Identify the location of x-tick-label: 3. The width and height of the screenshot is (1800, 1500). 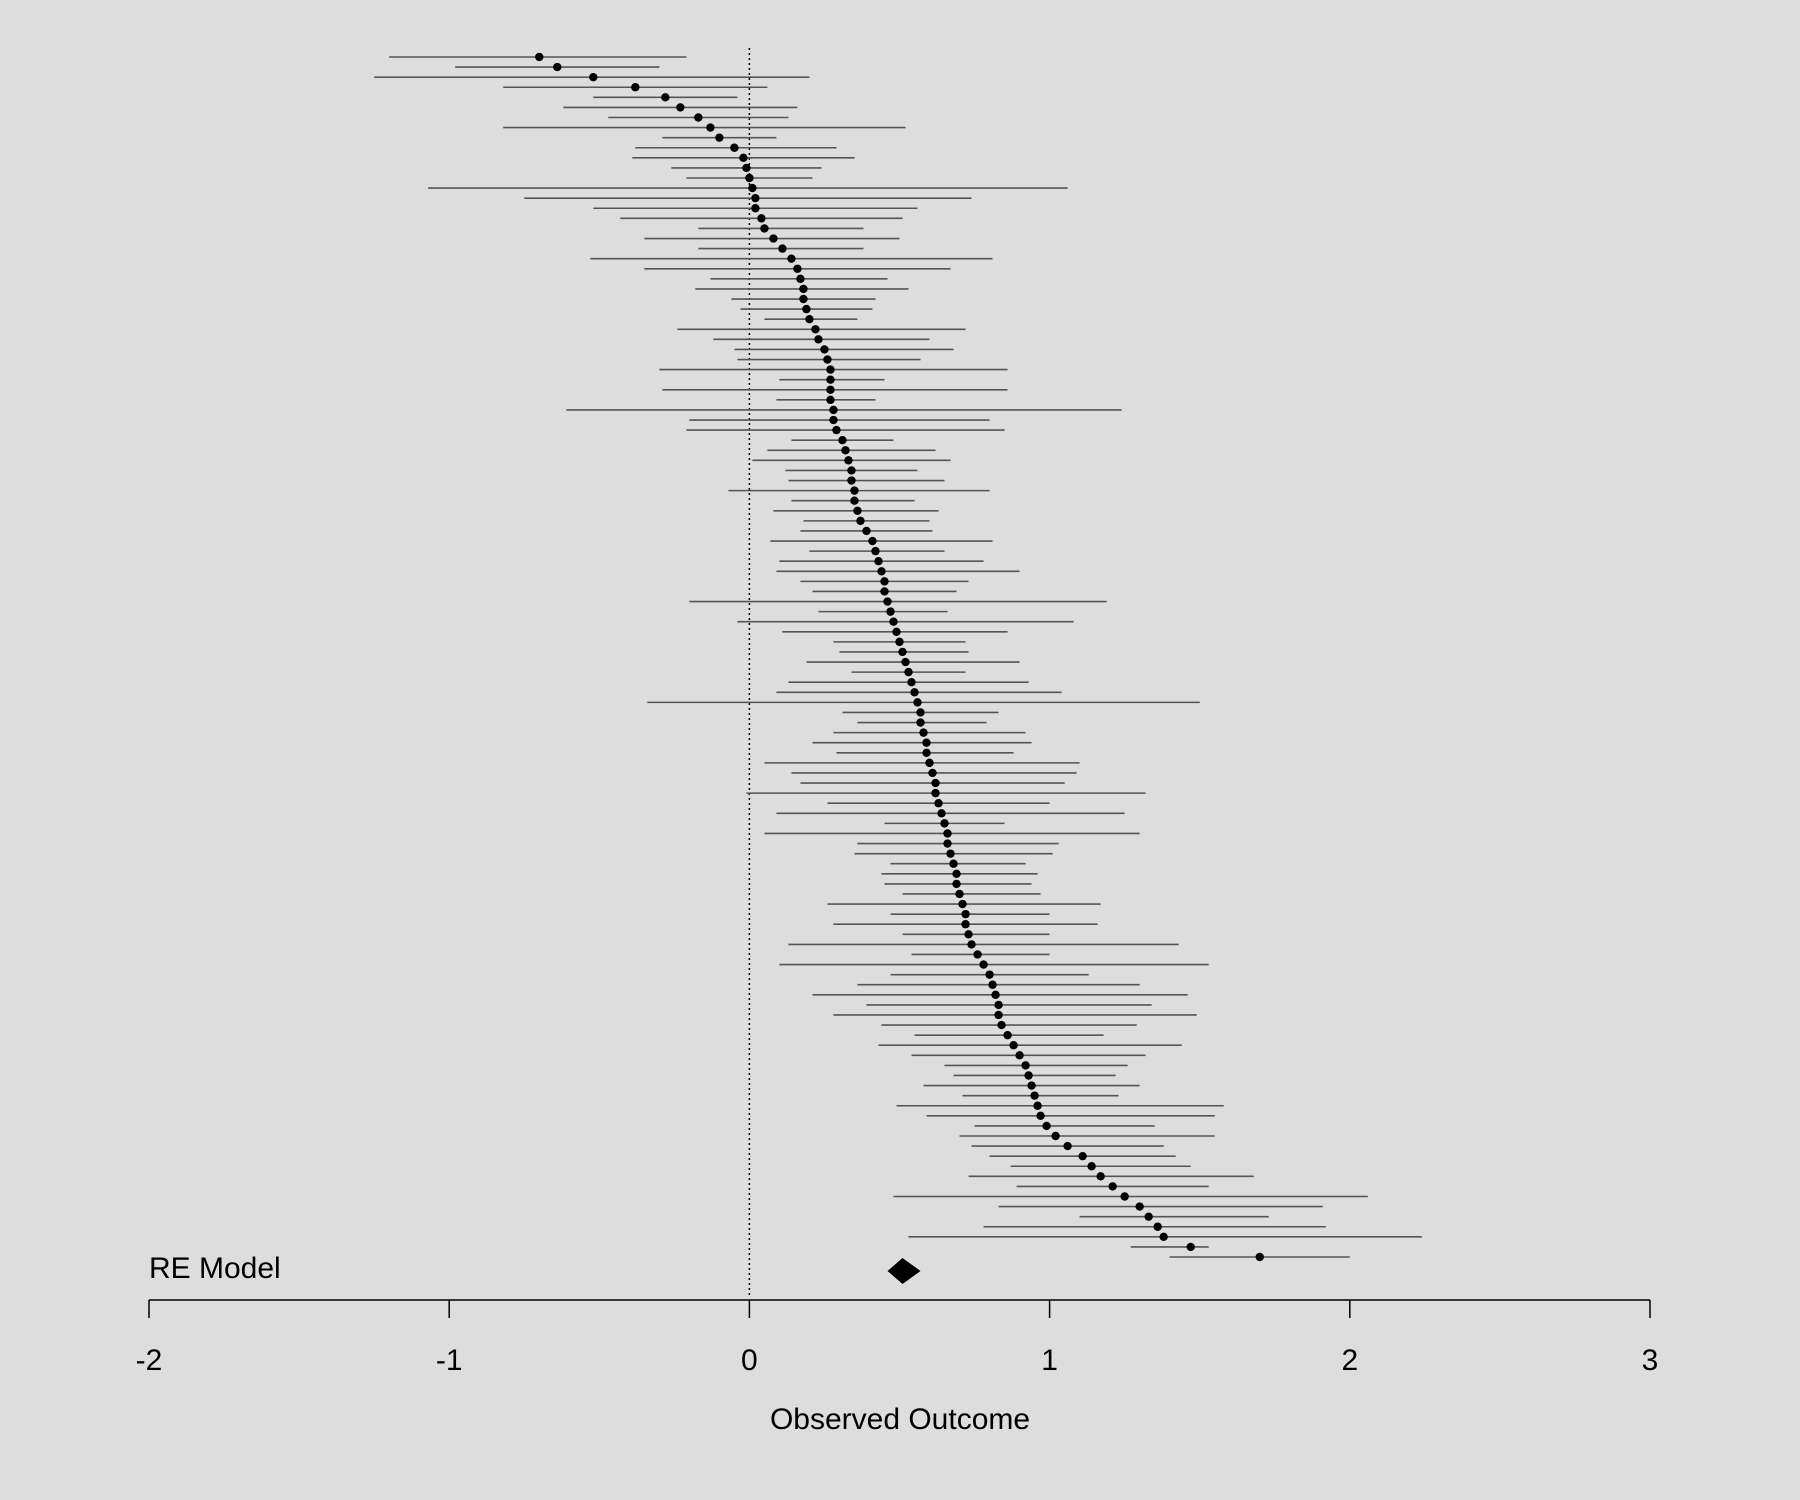
(1650, 1360).